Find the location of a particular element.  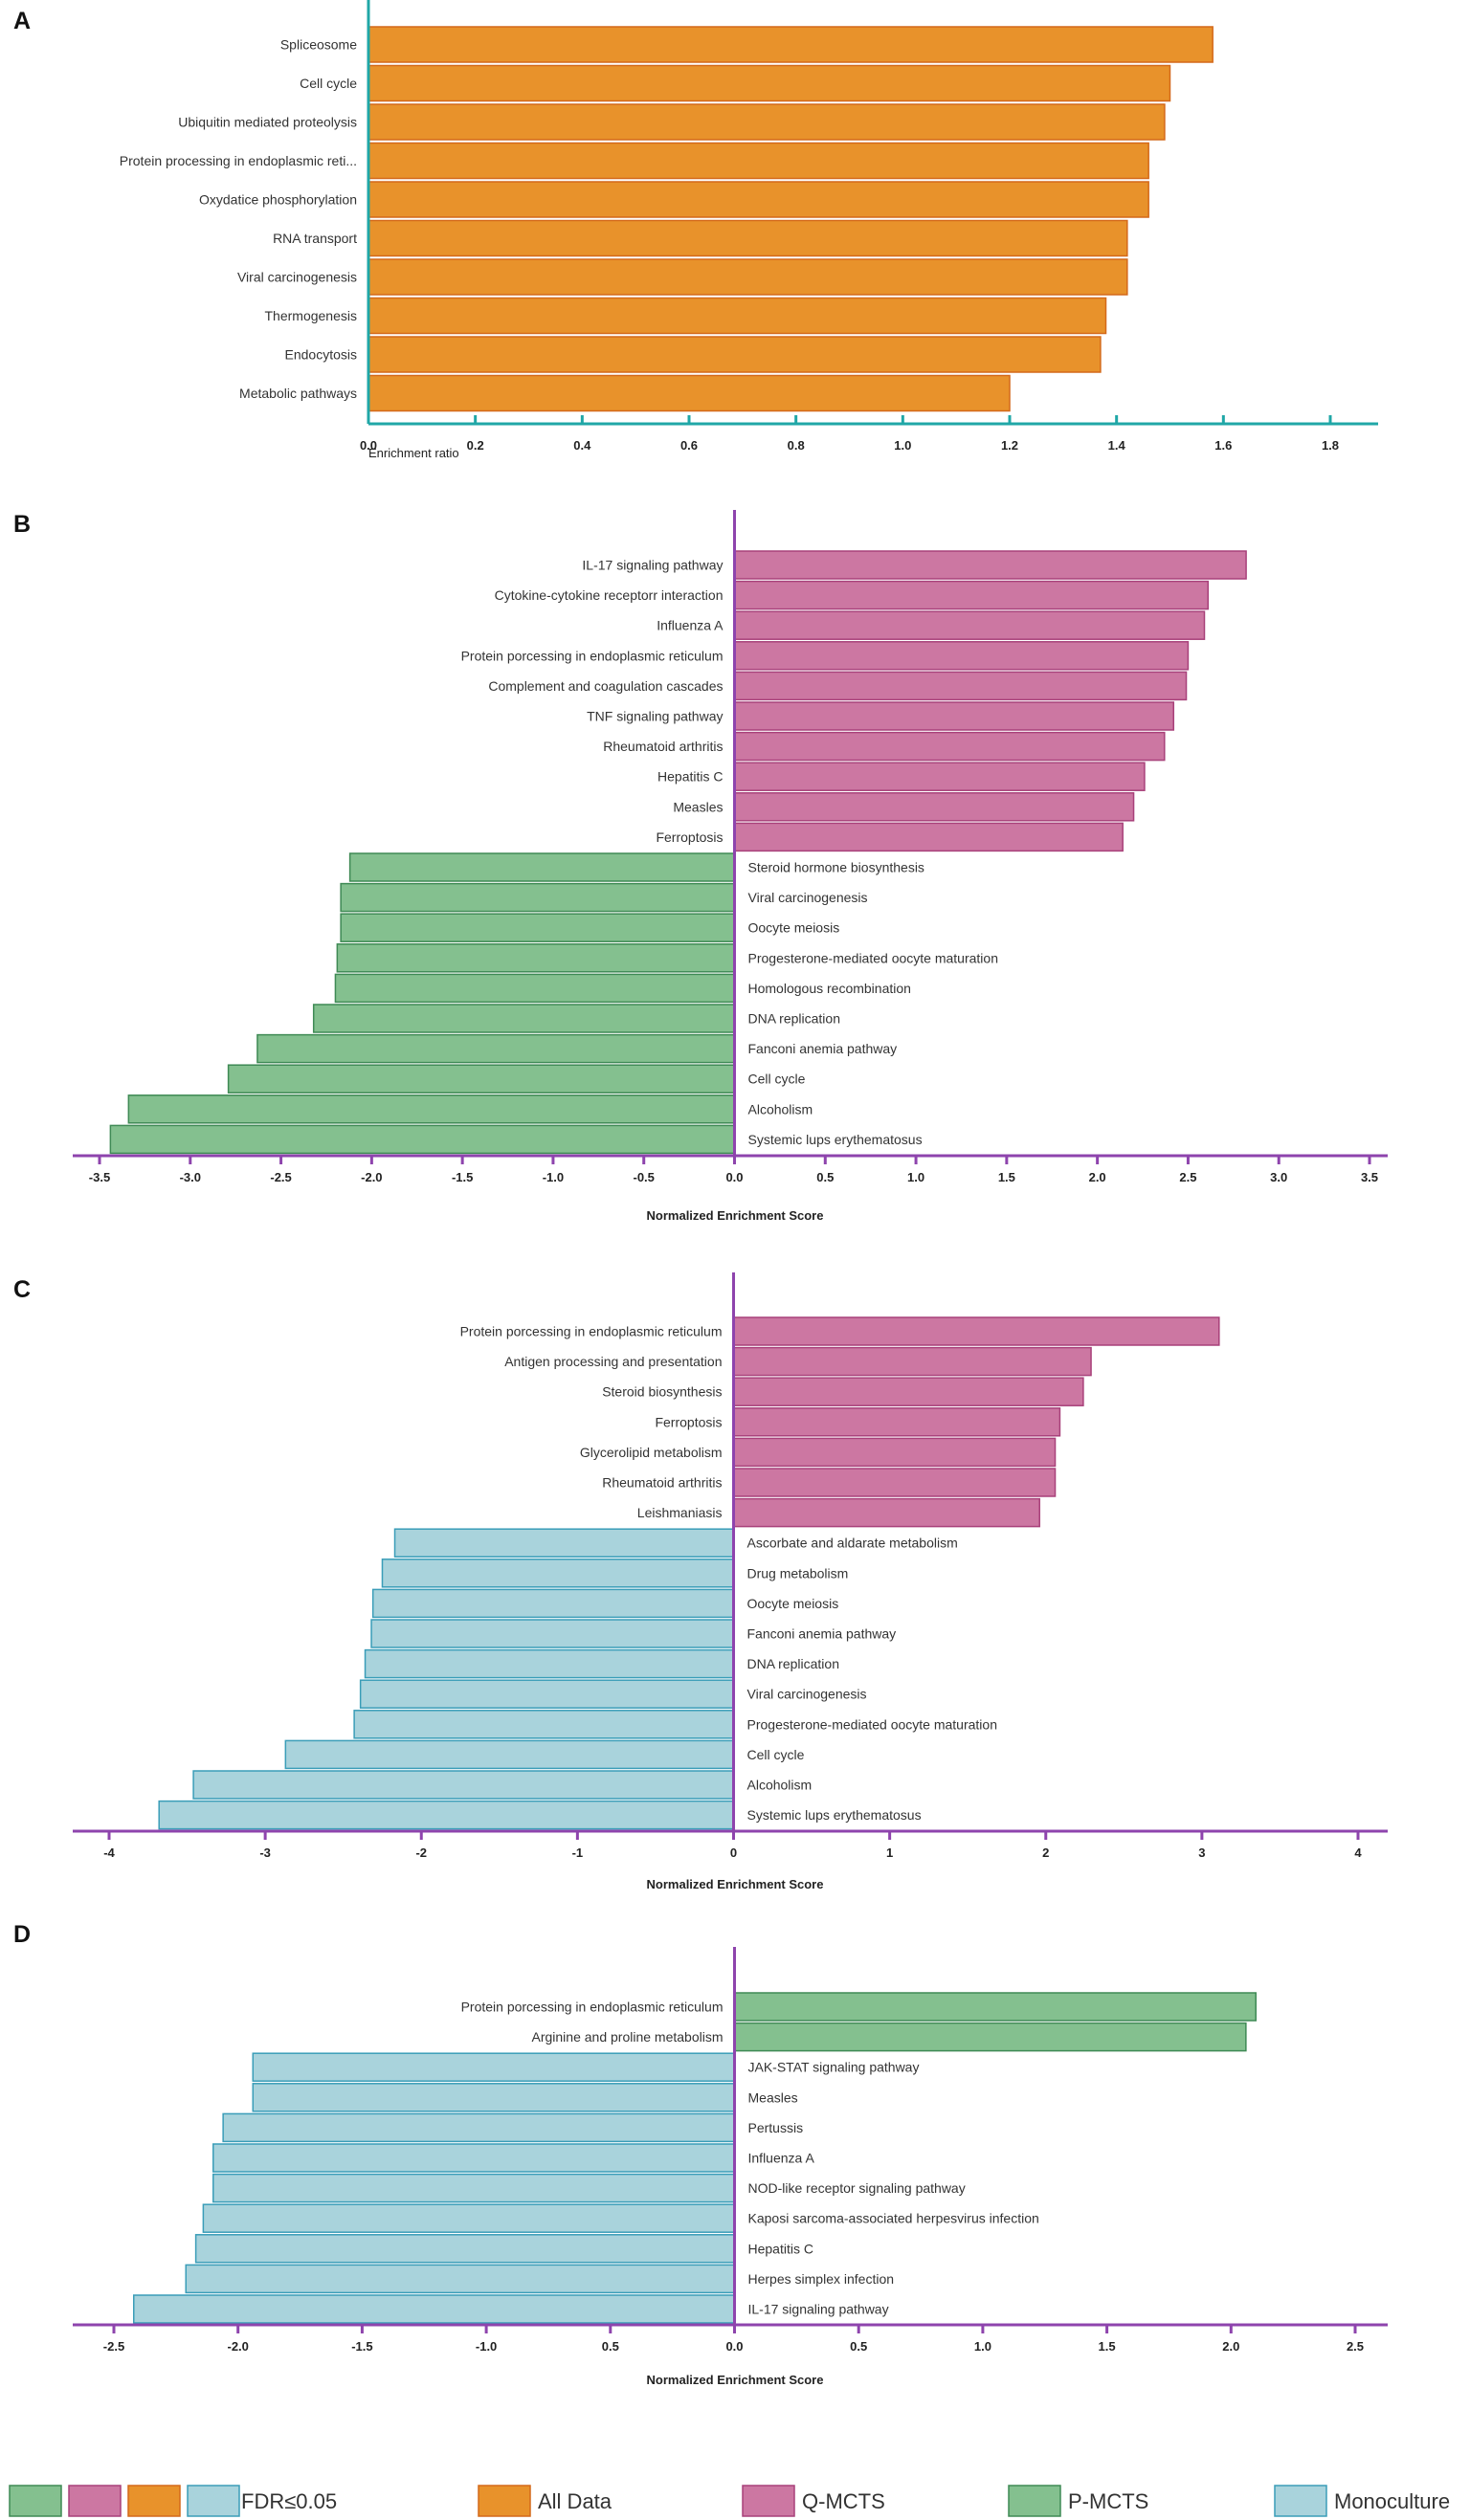

legend-label-all-data: All Data is located at coordinates (575, 2501).